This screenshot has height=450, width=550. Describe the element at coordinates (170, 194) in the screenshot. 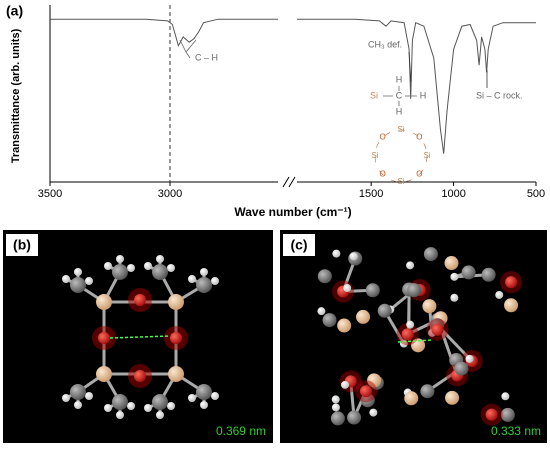

I see `x-tick-label: 3000` at that location.